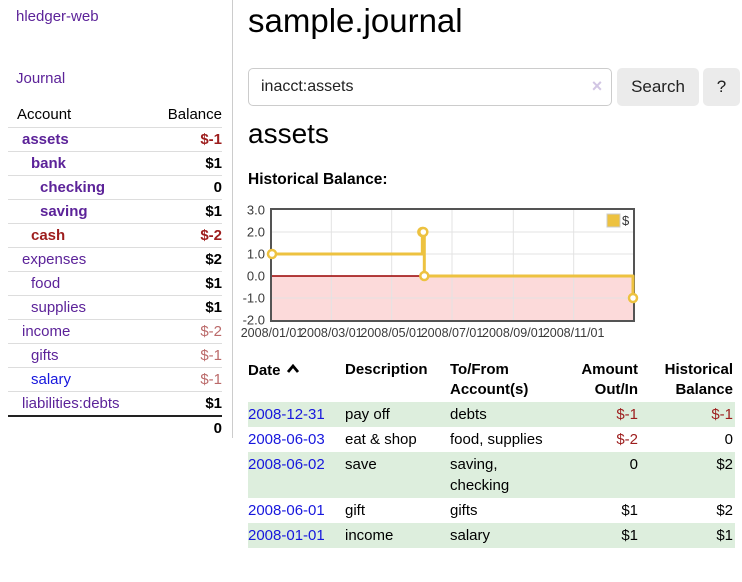 This screenshot has width=742, height=582. What do you see at coordinates (286, 414) in the screenshot?
I see `transaction-date-link: 2008-12-31` at bounding box center [286, 414].